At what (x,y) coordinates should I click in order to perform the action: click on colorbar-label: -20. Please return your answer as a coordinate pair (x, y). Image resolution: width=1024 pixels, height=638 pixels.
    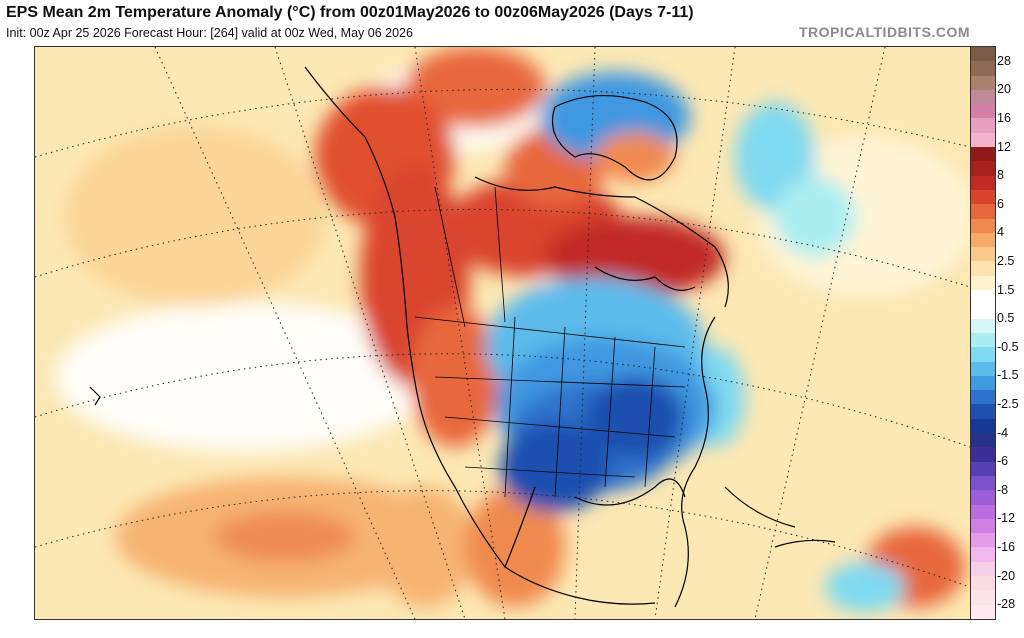
    Looking at the image, I should click on (1006, 575).